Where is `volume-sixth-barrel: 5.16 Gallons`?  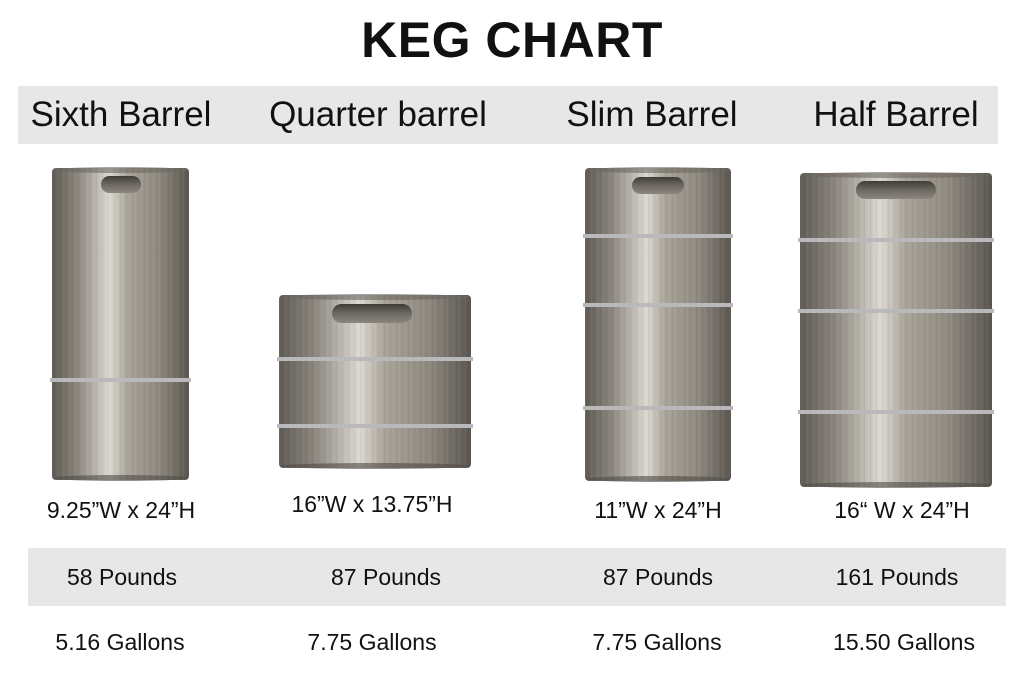 volume-sixth-barrel: 5.16 Gallons is located at coordinates (120, 642).